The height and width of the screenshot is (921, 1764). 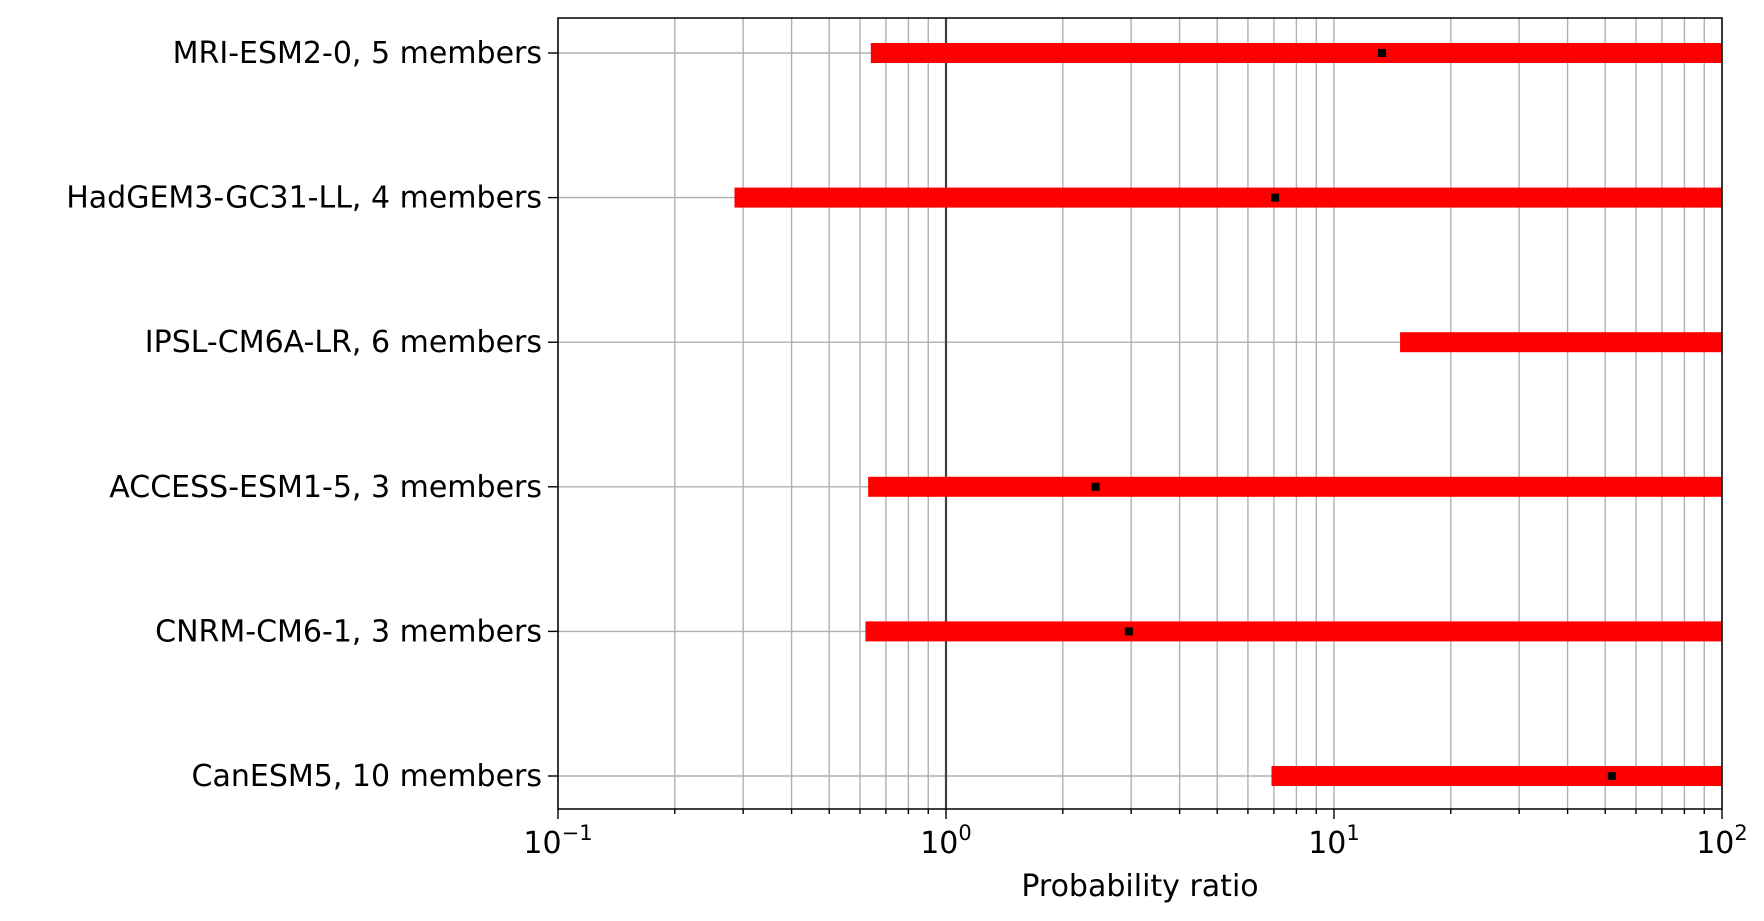 What do you see at coordinates (304, 198) in the screenshot?
I see `category-label: HadGEM3-GC31-LL, 4 members` at bounding box center [304, 198].